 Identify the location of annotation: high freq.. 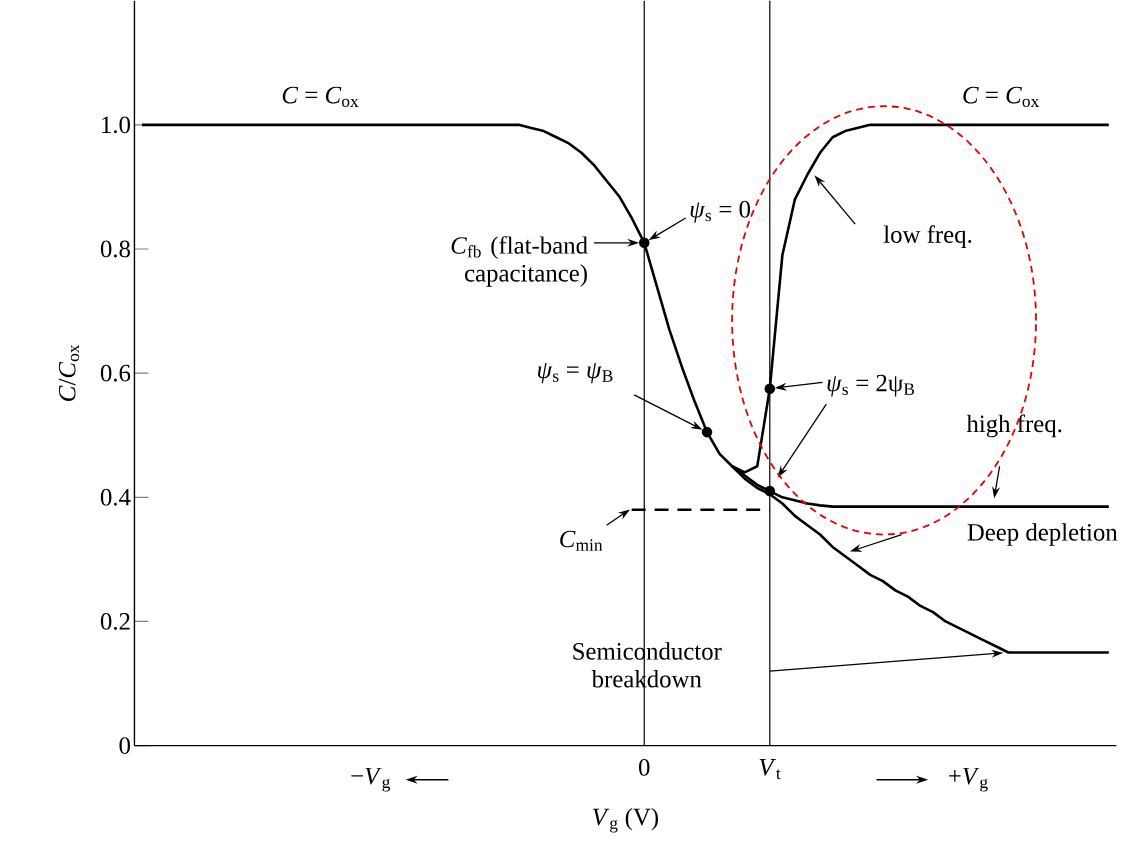
(1014, 426).